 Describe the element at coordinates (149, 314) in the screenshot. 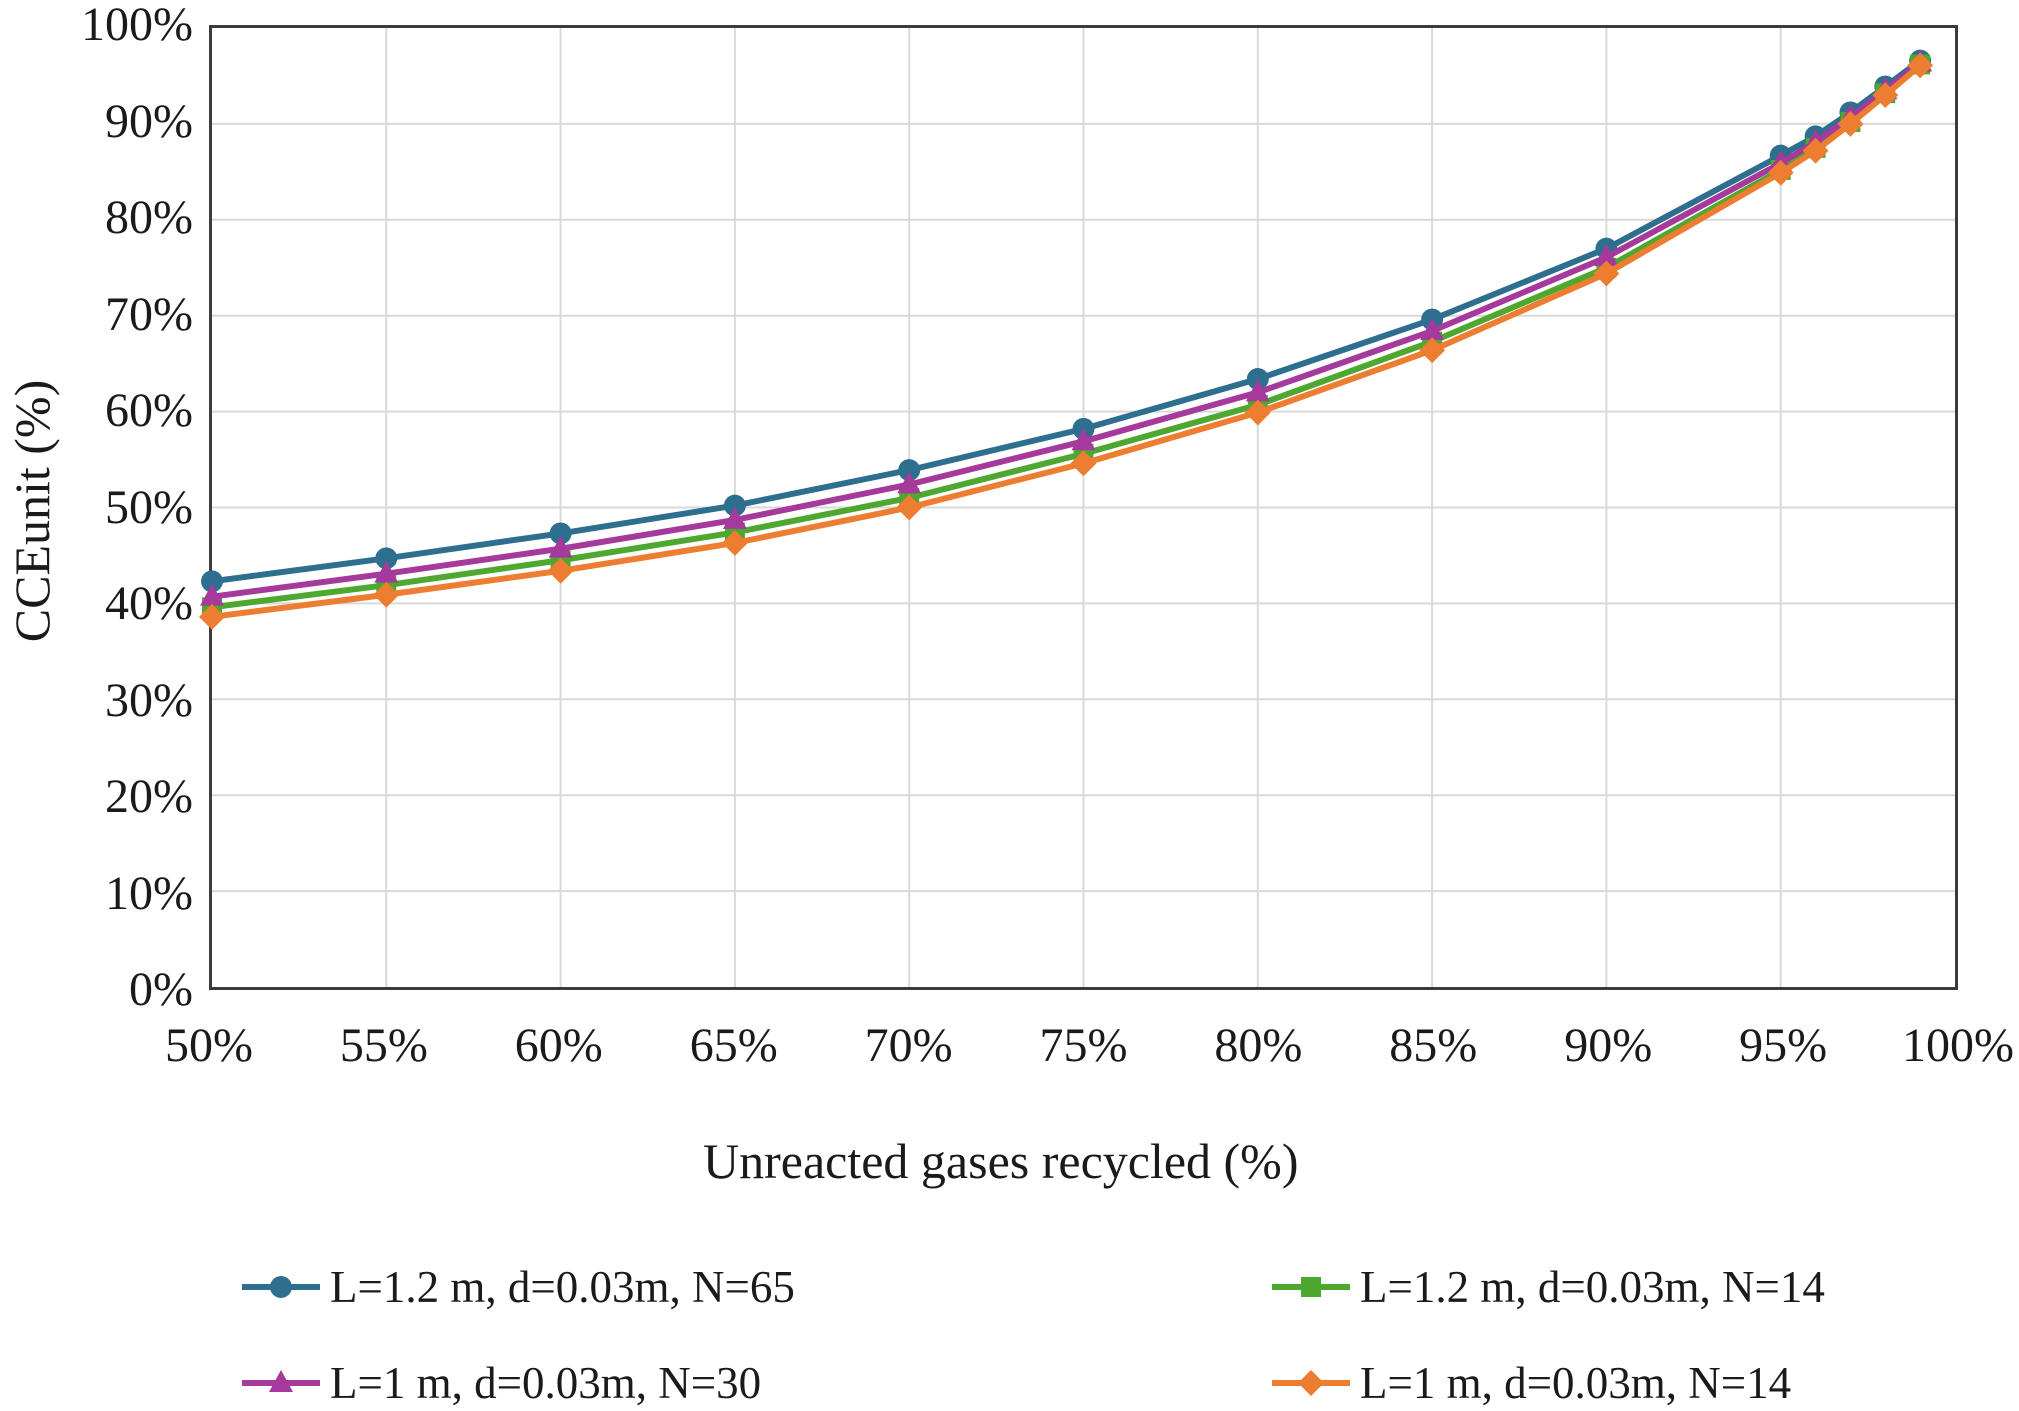

I see `y-tick-label: 70%` at that location.